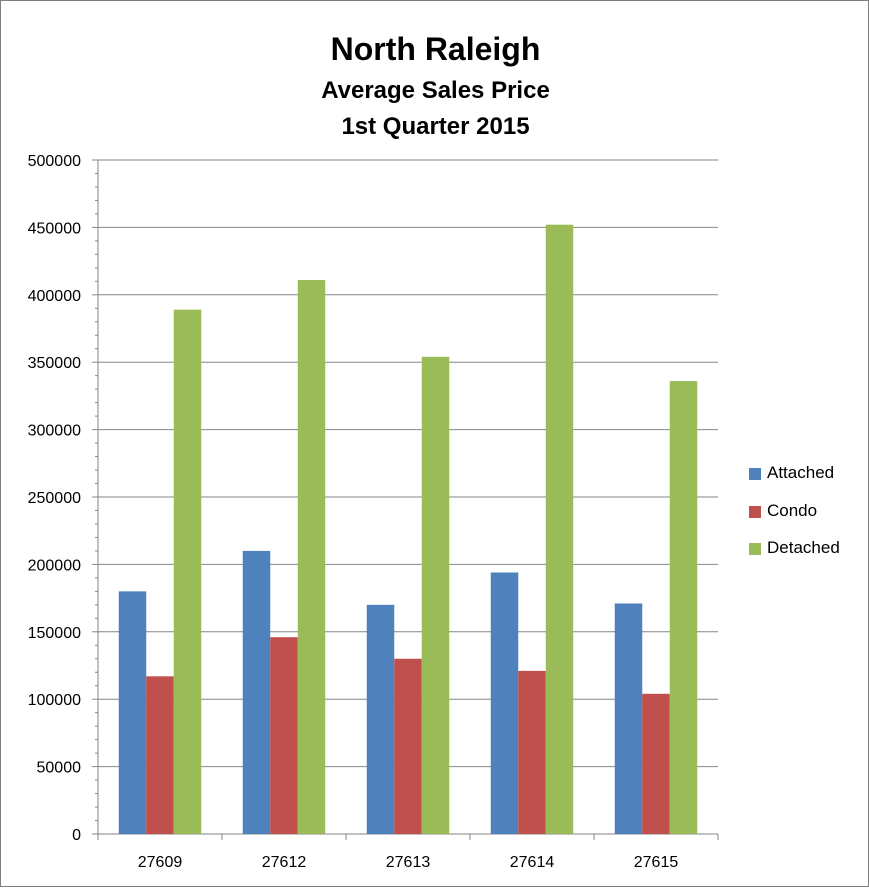 This screenshot has height=888, width=869. What do you see at coordinates (801, 472) in the screenshot?
I see `legend-label-attached: Attached` at bounding box center [801, 472].